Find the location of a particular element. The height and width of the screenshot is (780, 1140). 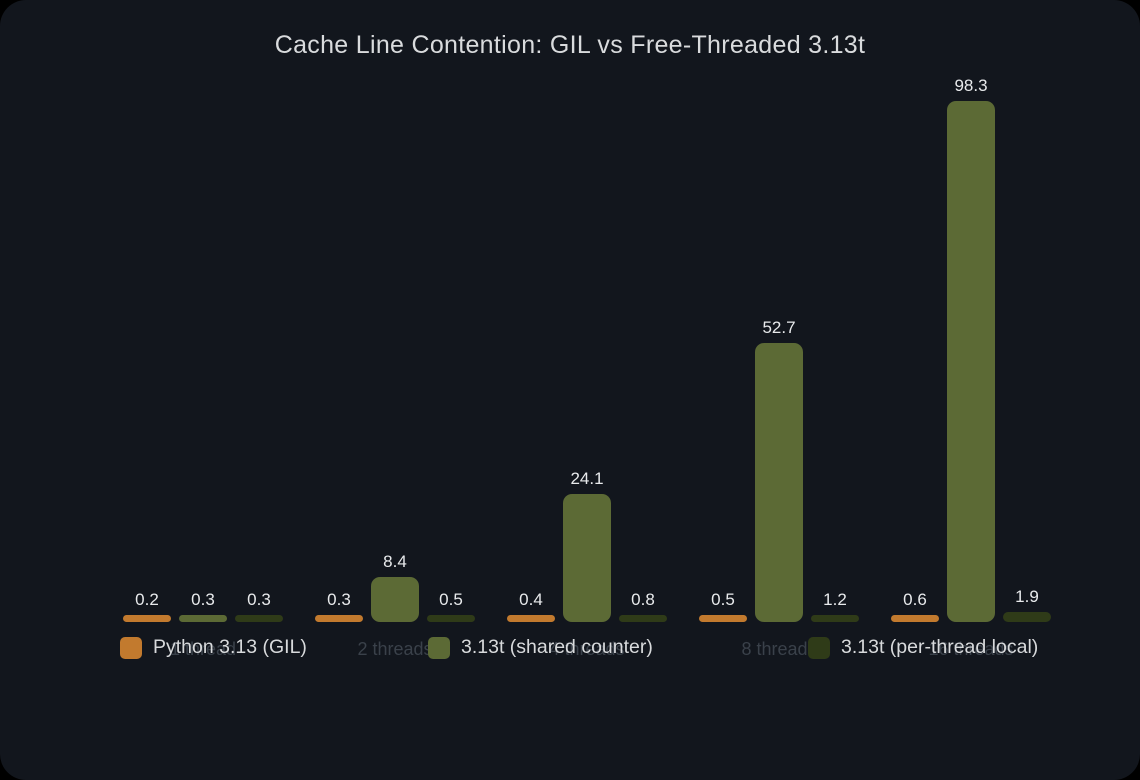

x-tick-label: 8 threads is located at coordinates (779, 649).